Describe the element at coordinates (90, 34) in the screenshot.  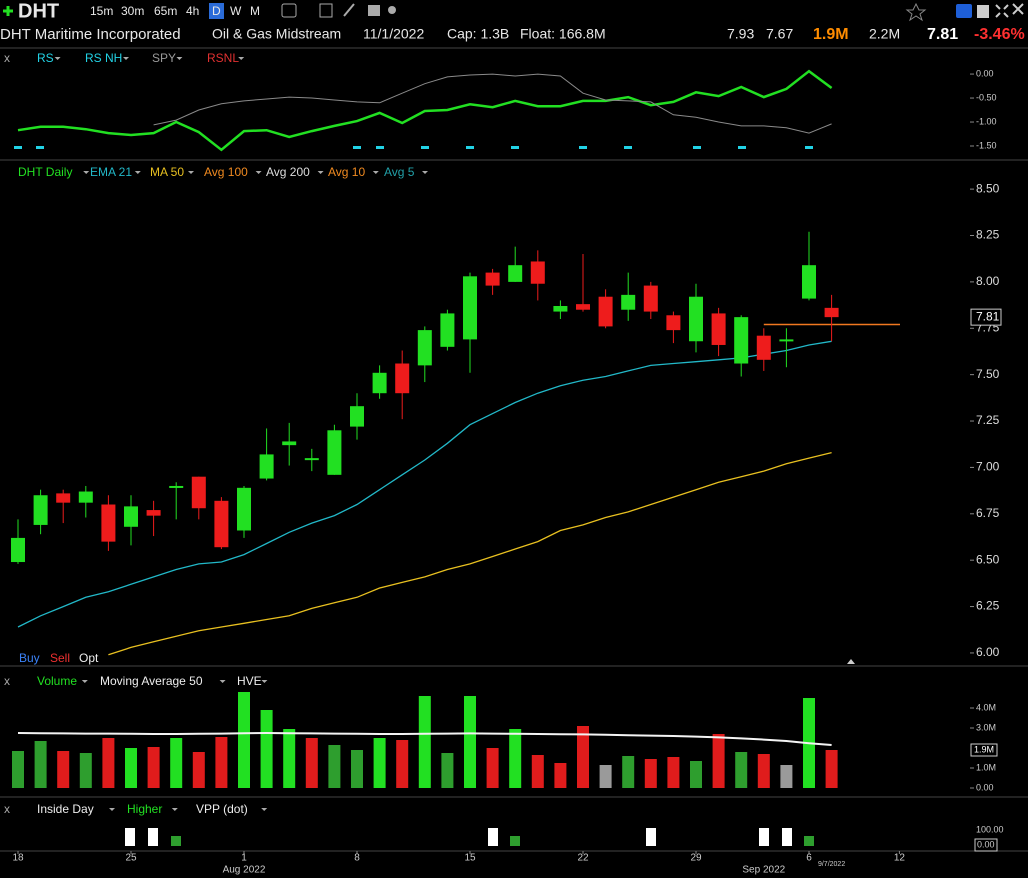
I see `company-name: DHT Maritime Incorporated` at that location.